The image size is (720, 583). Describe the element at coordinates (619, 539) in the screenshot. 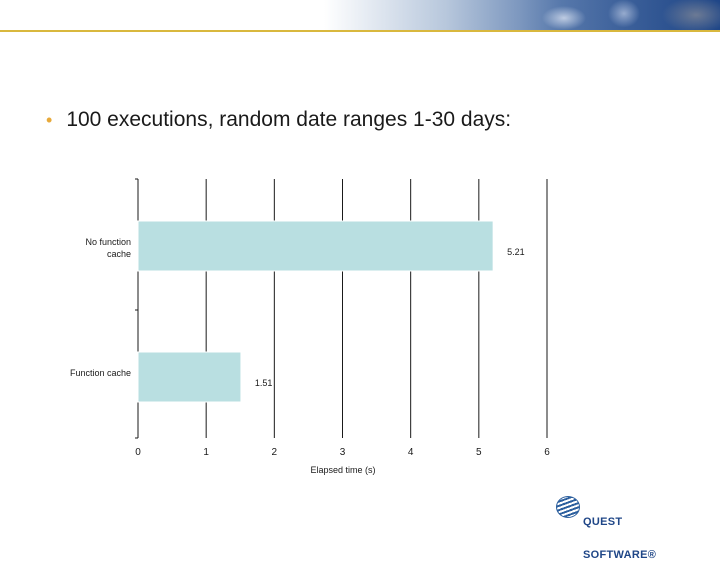

I see `logo-wordmark: QUEST SOFTWARE®` at that location.